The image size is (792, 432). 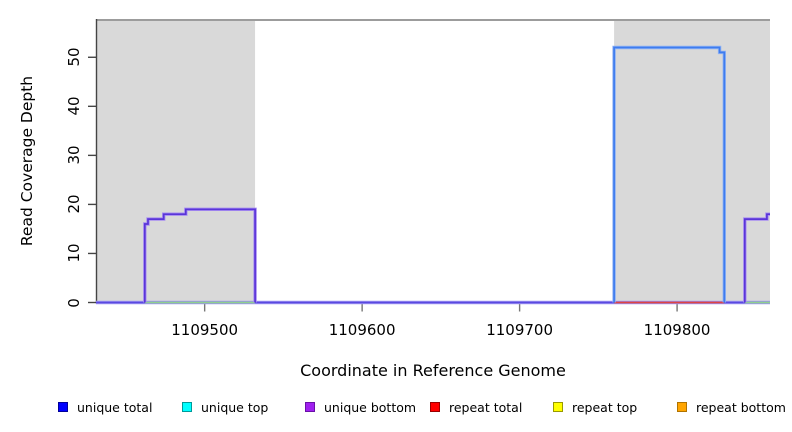 I want to click on legend-swatch-repeat-total, so click(x=435, y=407).